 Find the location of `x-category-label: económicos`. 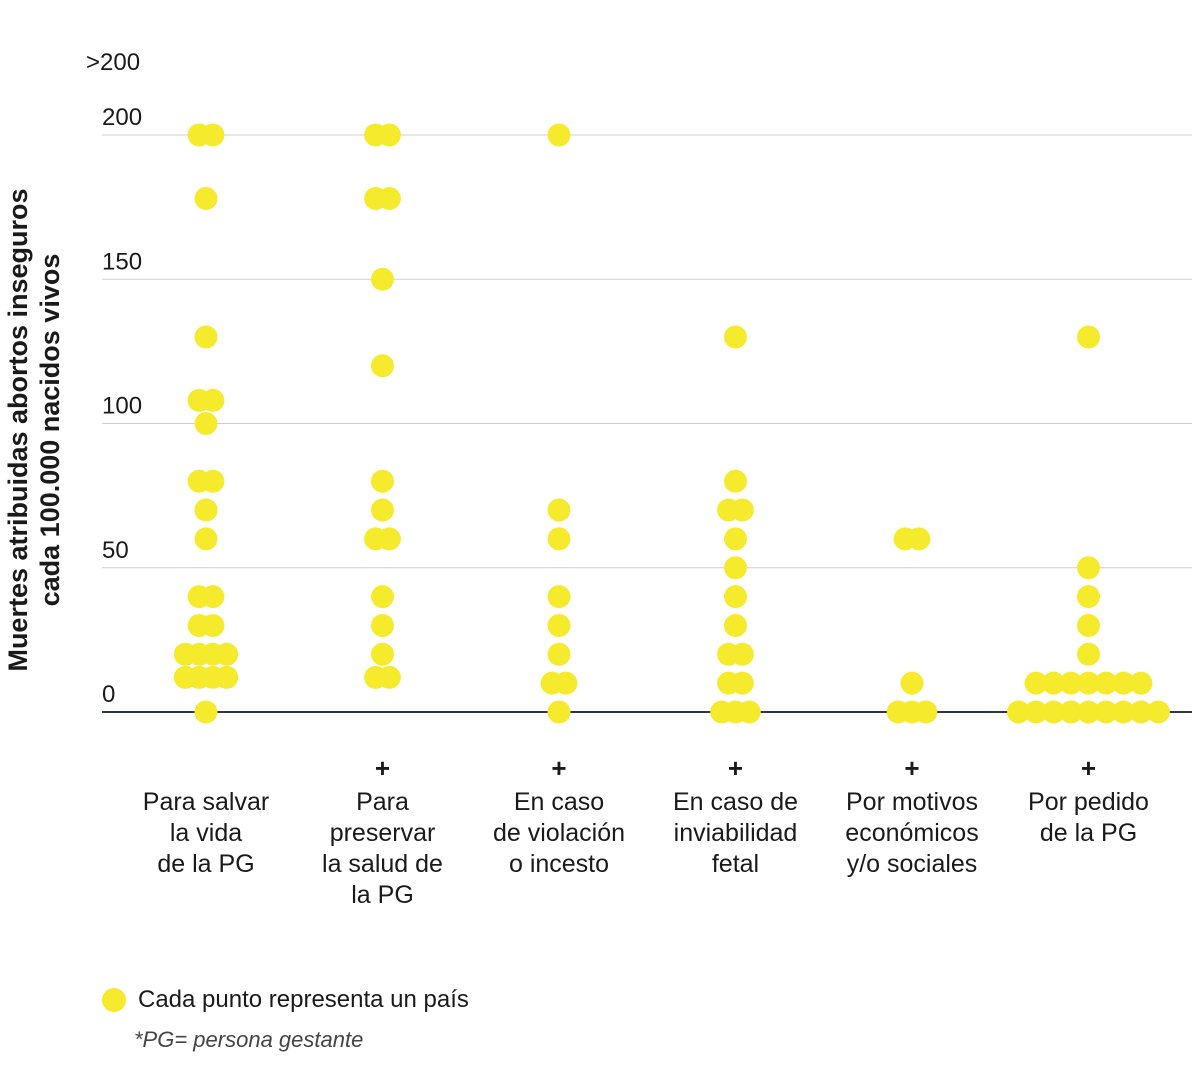

x-category-label: económicos is located at coordinates (911, 833).